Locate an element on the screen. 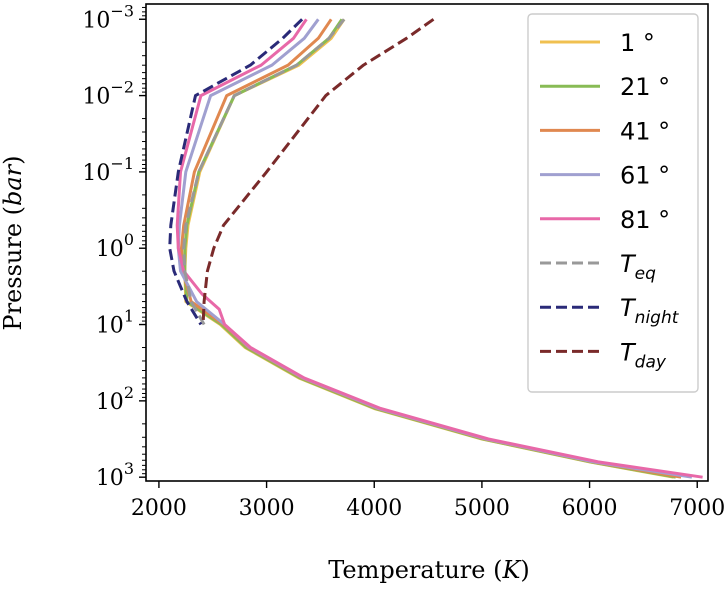 The height and width of the screenshot is (590, 727). x-tick-label: 7000 is located at coordinates (697, 508).